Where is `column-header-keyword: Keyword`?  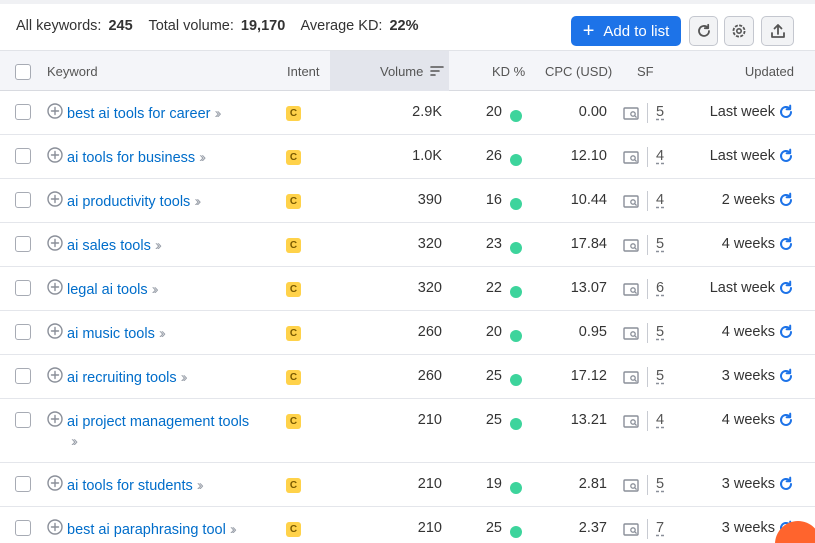 column-header-keyword: Keyword is located at coordinates (72, 71).